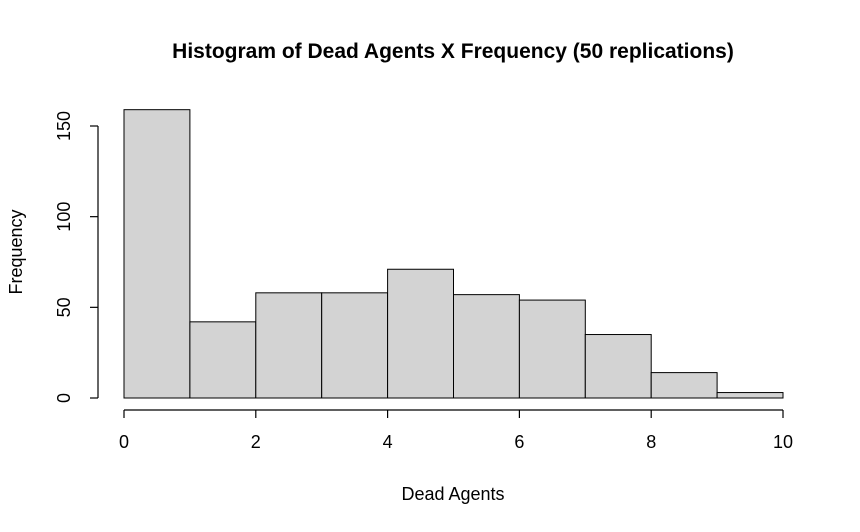 This screenshot has height=532, width=860. Describe the element at coordinates (388, 442) in the screenshot. I see `x-tick-label: 4` at that location.